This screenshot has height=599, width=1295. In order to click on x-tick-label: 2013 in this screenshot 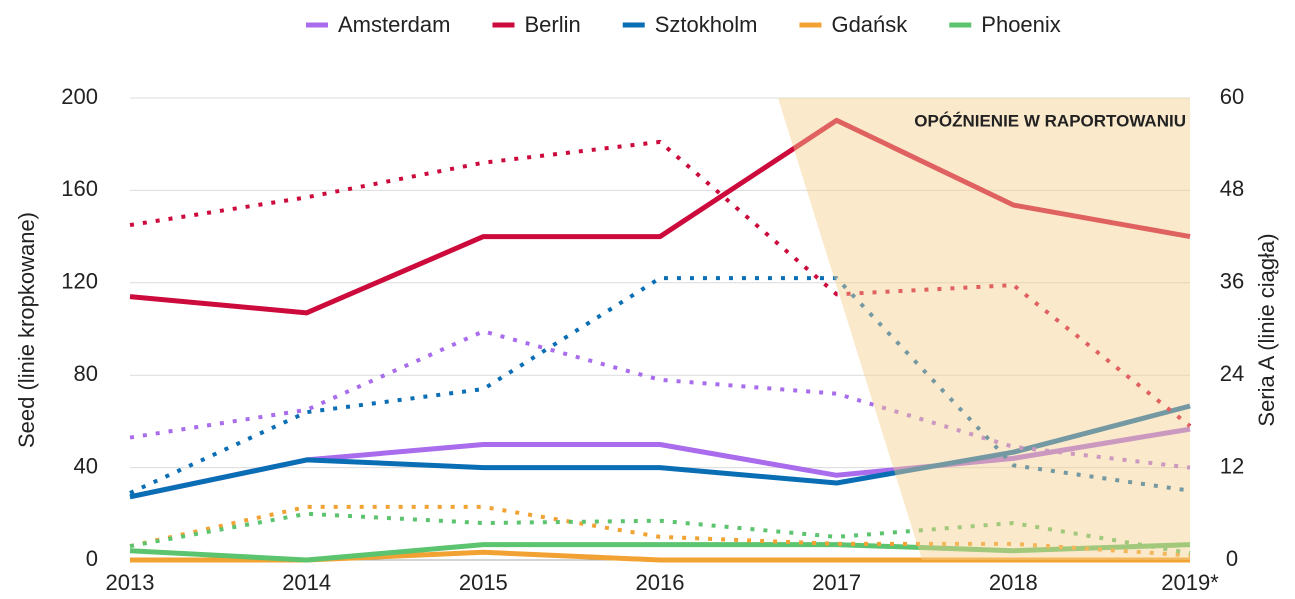, I will do `click(130, 582)`.